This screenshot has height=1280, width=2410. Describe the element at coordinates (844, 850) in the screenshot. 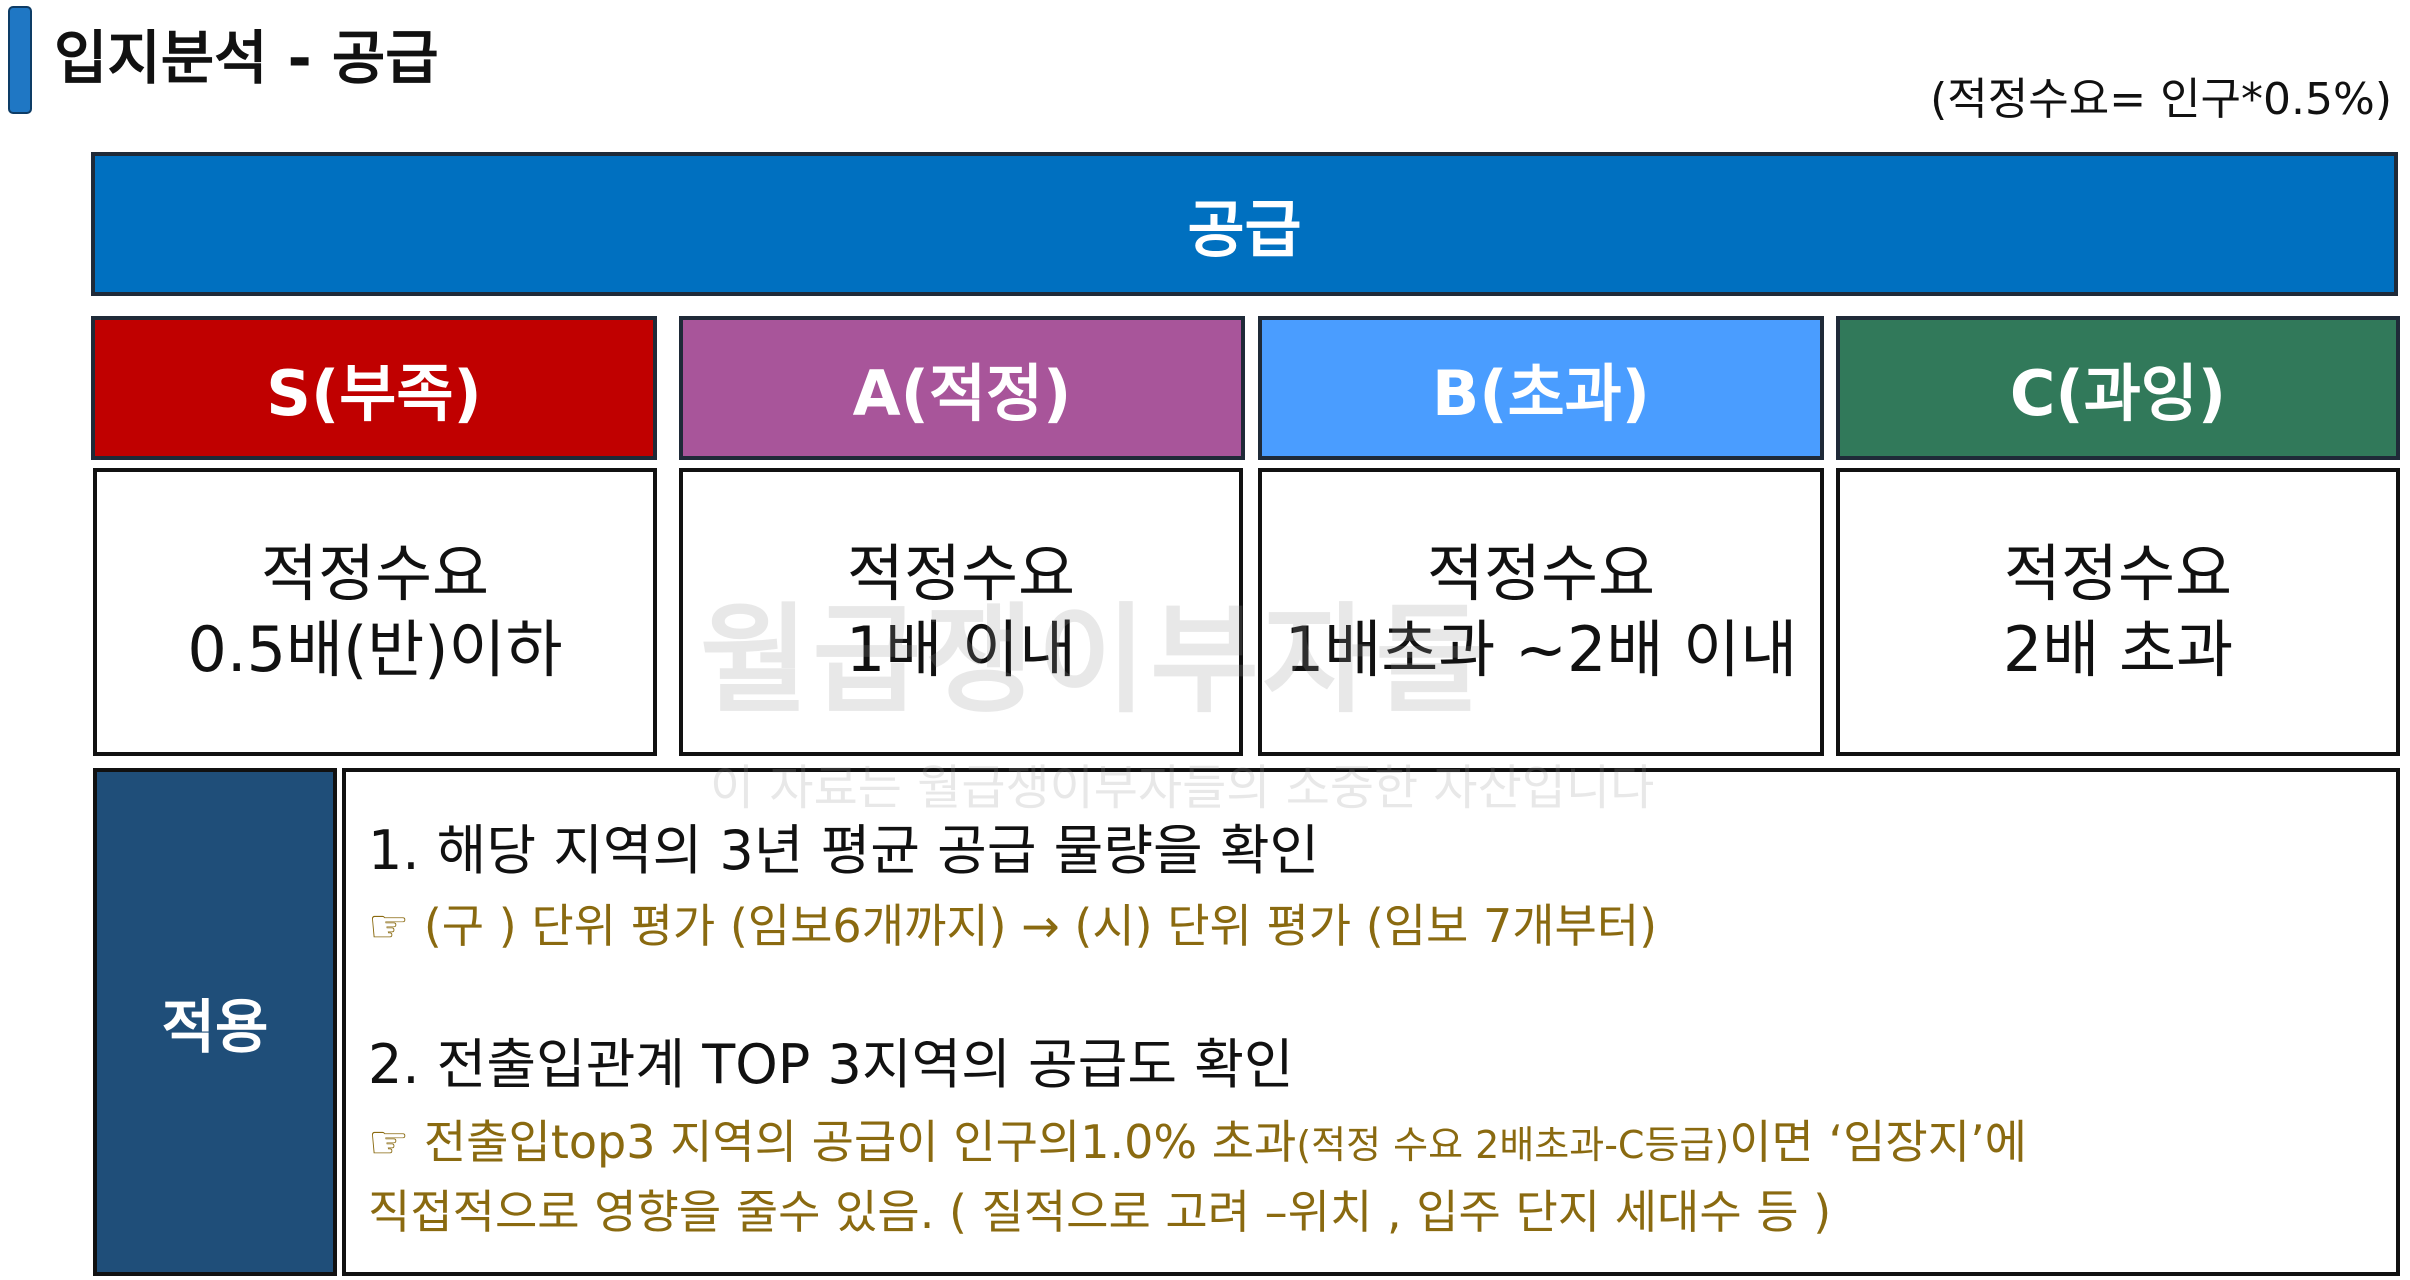

I see `apply-item-1-title: 1. 해당 지역의 3년 평균 공급 물량을 확인` at that location.